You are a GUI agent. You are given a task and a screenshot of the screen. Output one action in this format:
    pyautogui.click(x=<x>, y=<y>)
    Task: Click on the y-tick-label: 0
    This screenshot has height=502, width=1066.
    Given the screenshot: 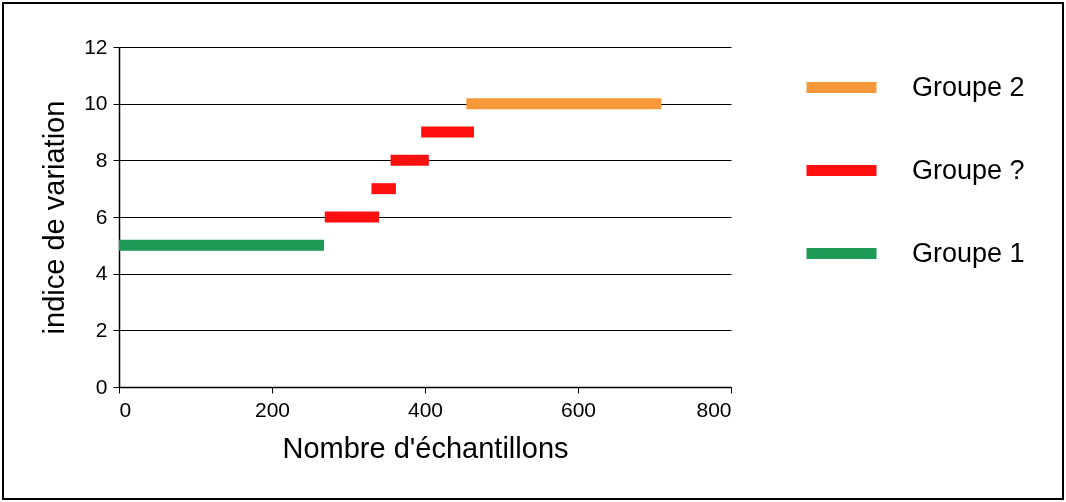 What is the action you would take?
    pyautogui.click(x=101, y=386)
    